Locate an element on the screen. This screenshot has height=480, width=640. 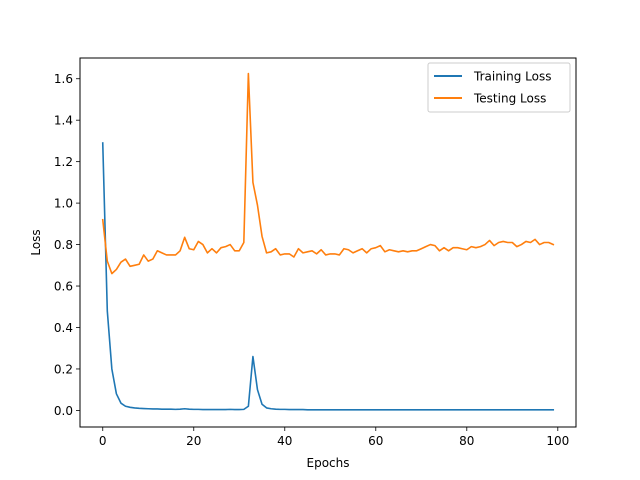
y-axis-ticks: 0.0 0.2 0.4 0.6 0.8 1.0 1.2 1.4 1.6 is located at coordinates (67, 245).